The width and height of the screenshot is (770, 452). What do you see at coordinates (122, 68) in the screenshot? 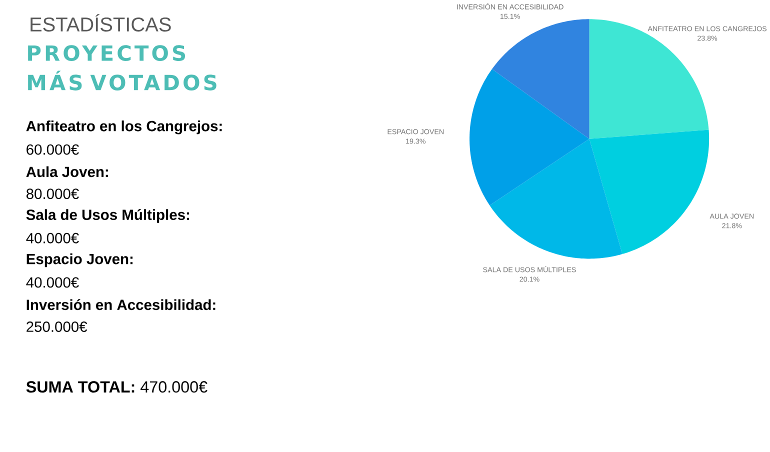
I see `text: PROYECTOS MÁS VOTADOS` at bounding box center [122, 68].